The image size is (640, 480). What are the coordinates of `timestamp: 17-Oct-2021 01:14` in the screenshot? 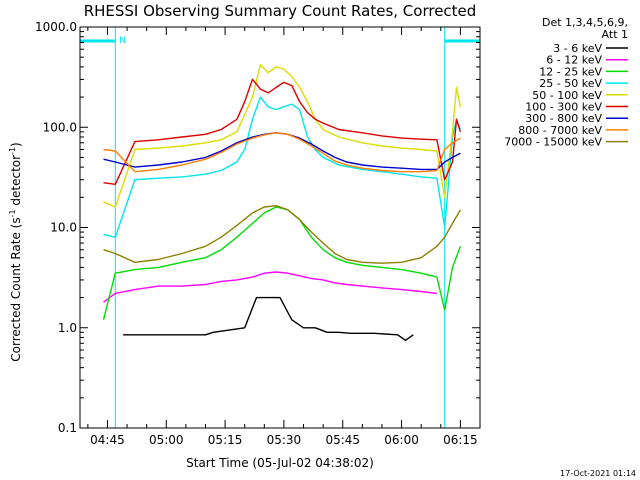 It's located at (598, 473).